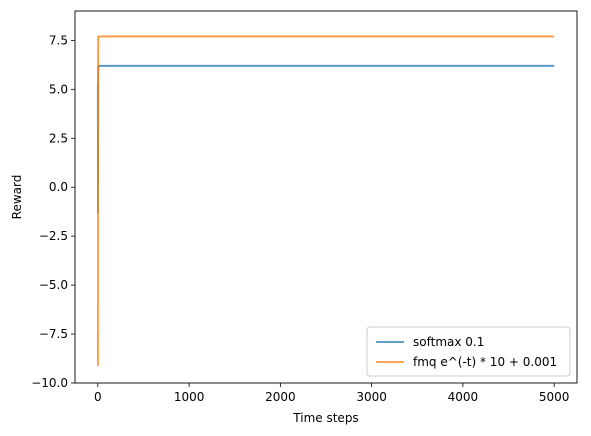 This screenshot has height=436, width=591. I want to click on y-tick-label: 2.5, so click(58, 138).